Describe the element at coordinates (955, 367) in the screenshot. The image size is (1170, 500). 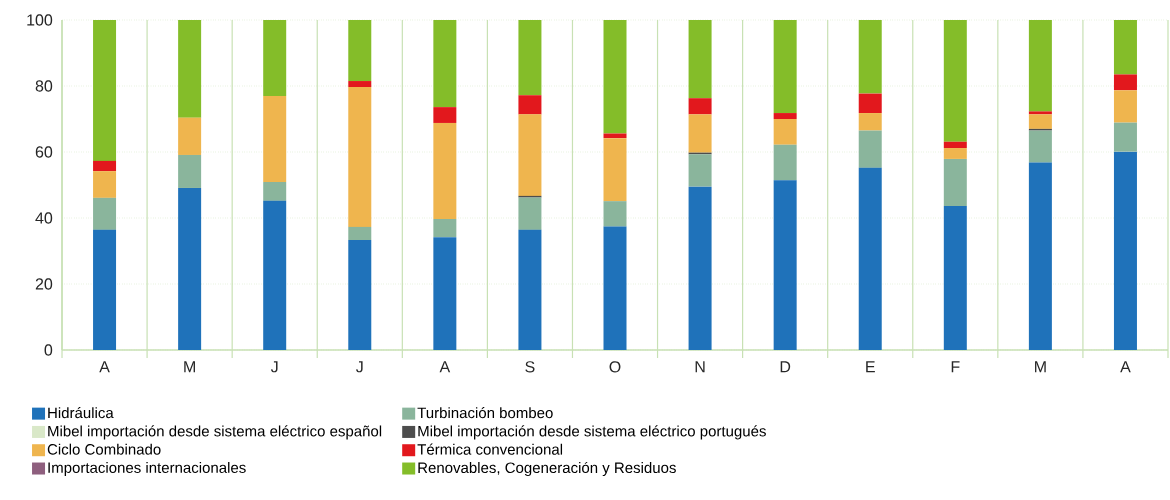
I see `x-tick-label: F` at that location.